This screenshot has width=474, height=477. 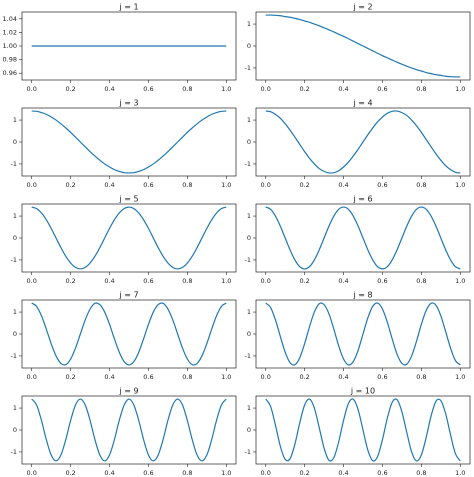 What do you see at coordinates (10, 32) in the screenshot?
I see `y-tick-label: 1.02` at bounding box center [10, 32].